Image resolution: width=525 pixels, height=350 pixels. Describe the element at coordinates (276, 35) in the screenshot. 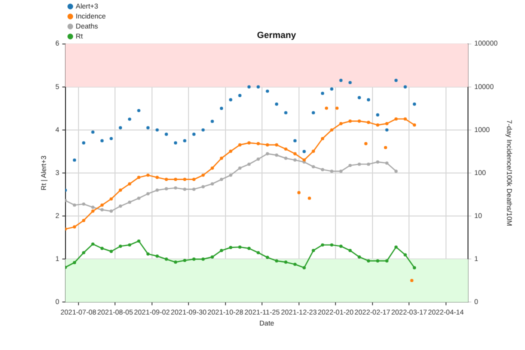

I see `chart-title: Germany` at that location.